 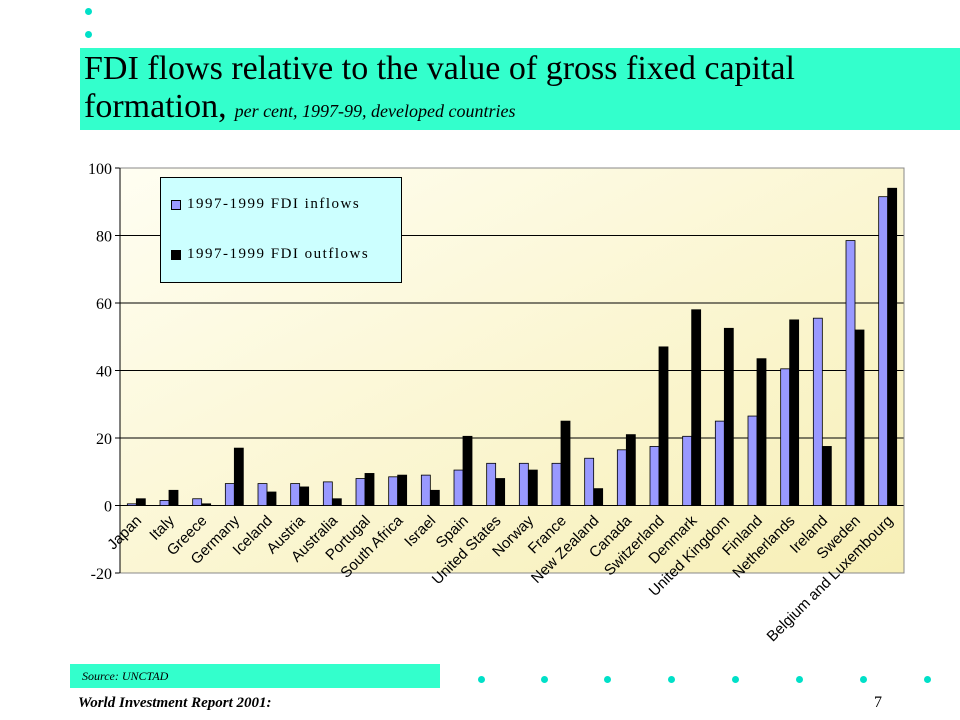 What do you see at coordinates (104, 237) in the screenshot?
I see `y-tick-label: 80` at bounding box center [104, 237].